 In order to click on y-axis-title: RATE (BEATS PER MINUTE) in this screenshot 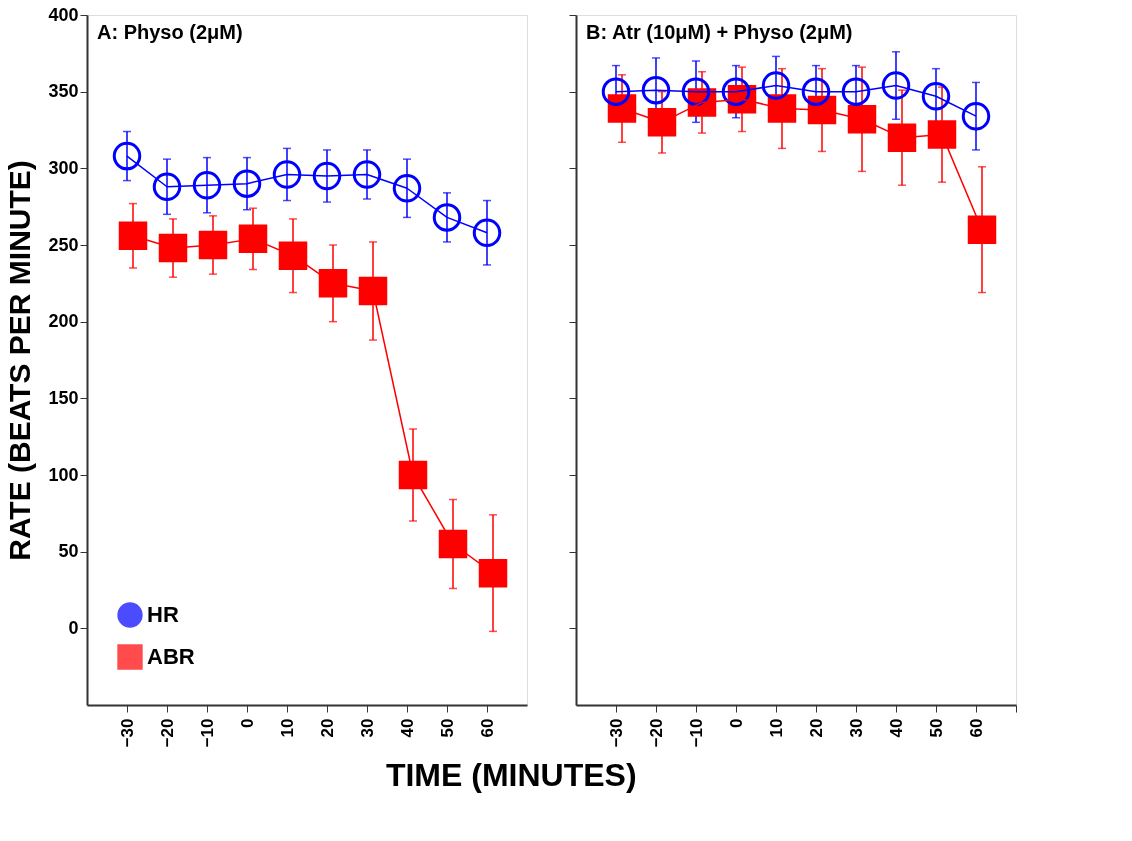, I will do `click(20, 360)`.